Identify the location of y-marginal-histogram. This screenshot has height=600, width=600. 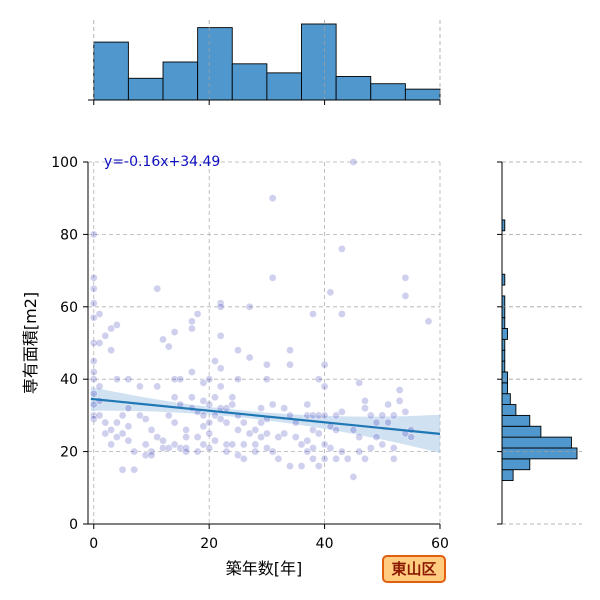
(539, 343).